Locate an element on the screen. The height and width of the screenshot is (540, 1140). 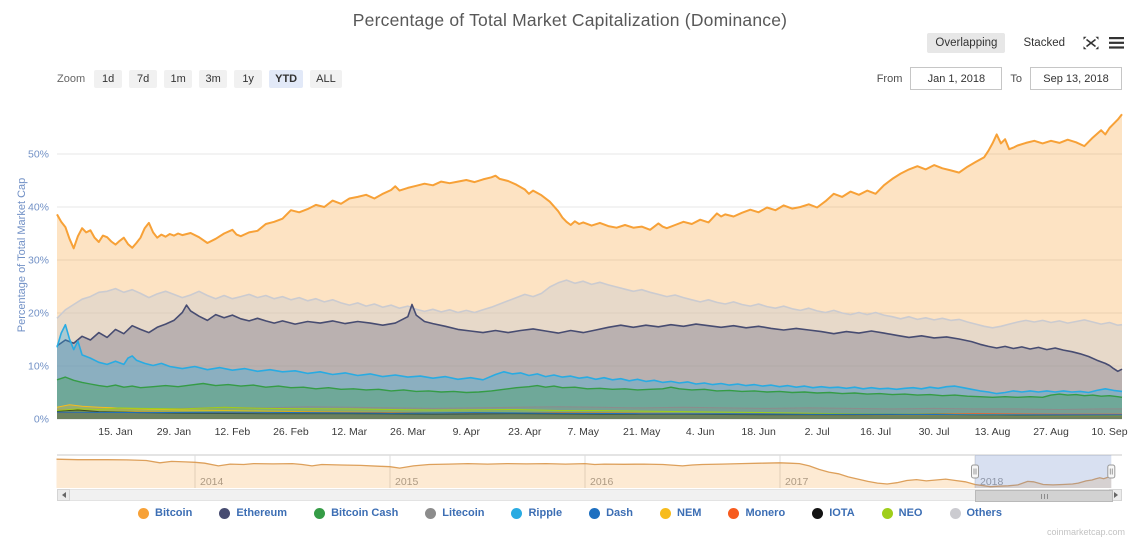
date-range-inputs: From To is located at coordinates (999, 78).